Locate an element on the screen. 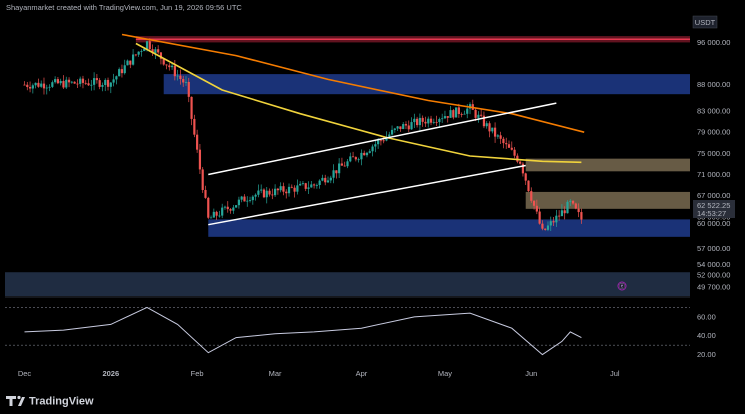 The width and height of the screenshot is (745, 414). time-axis-label: Dec is located at coordinates (25, 373).